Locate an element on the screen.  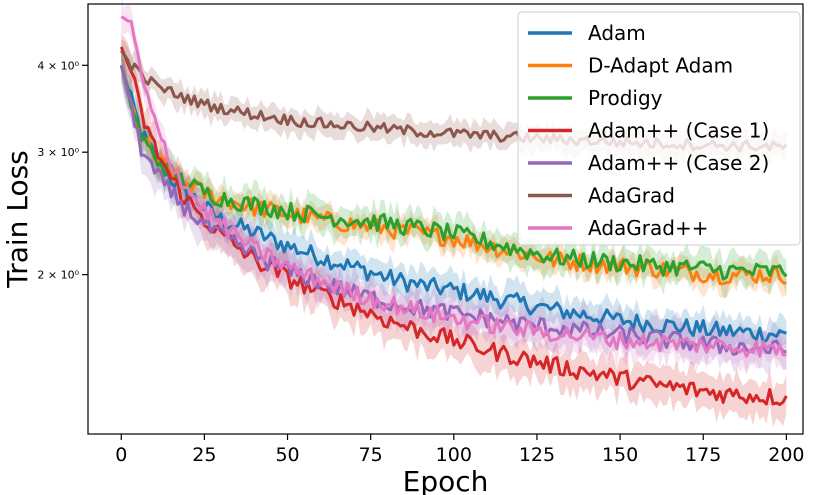
legend-entry: Prodigy is located at coordinates (625, 98).